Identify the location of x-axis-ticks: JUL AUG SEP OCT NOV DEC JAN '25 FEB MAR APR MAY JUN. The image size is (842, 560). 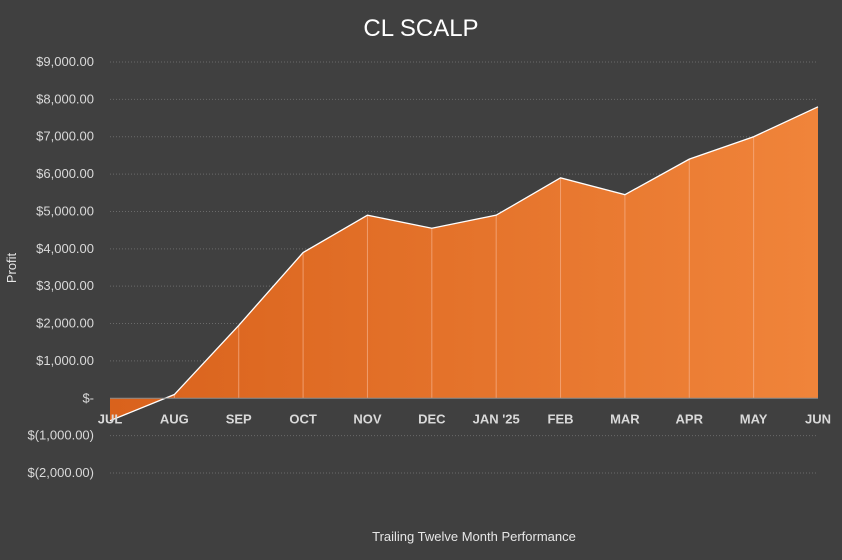
(464, 418).